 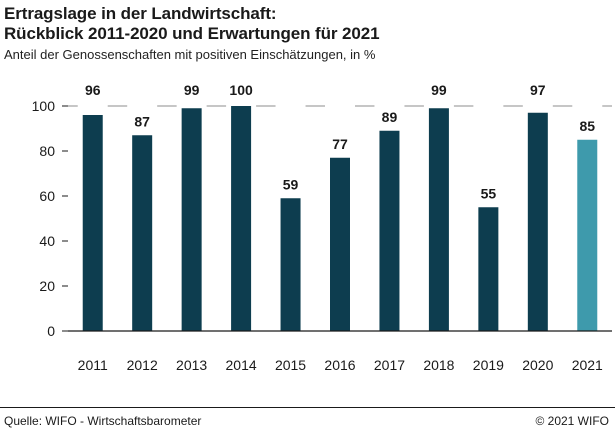 What do you see at coordinates (47, 151) in the screenshot?
I see `y-tick-label: 80` at bounding box center [47, 151].